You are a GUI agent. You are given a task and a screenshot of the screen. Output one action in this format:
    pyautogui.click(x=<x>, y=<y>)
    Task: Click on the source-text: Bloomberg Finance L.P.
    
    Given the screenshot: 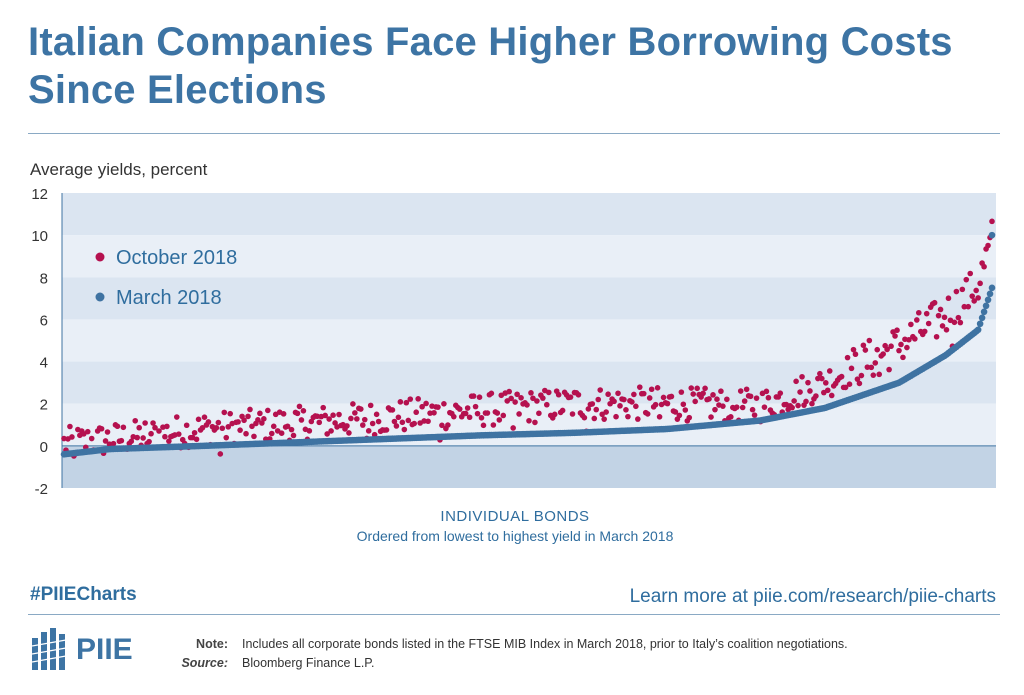 What is the action you would take?
    pyautogui.click(x=308, y=663)
    